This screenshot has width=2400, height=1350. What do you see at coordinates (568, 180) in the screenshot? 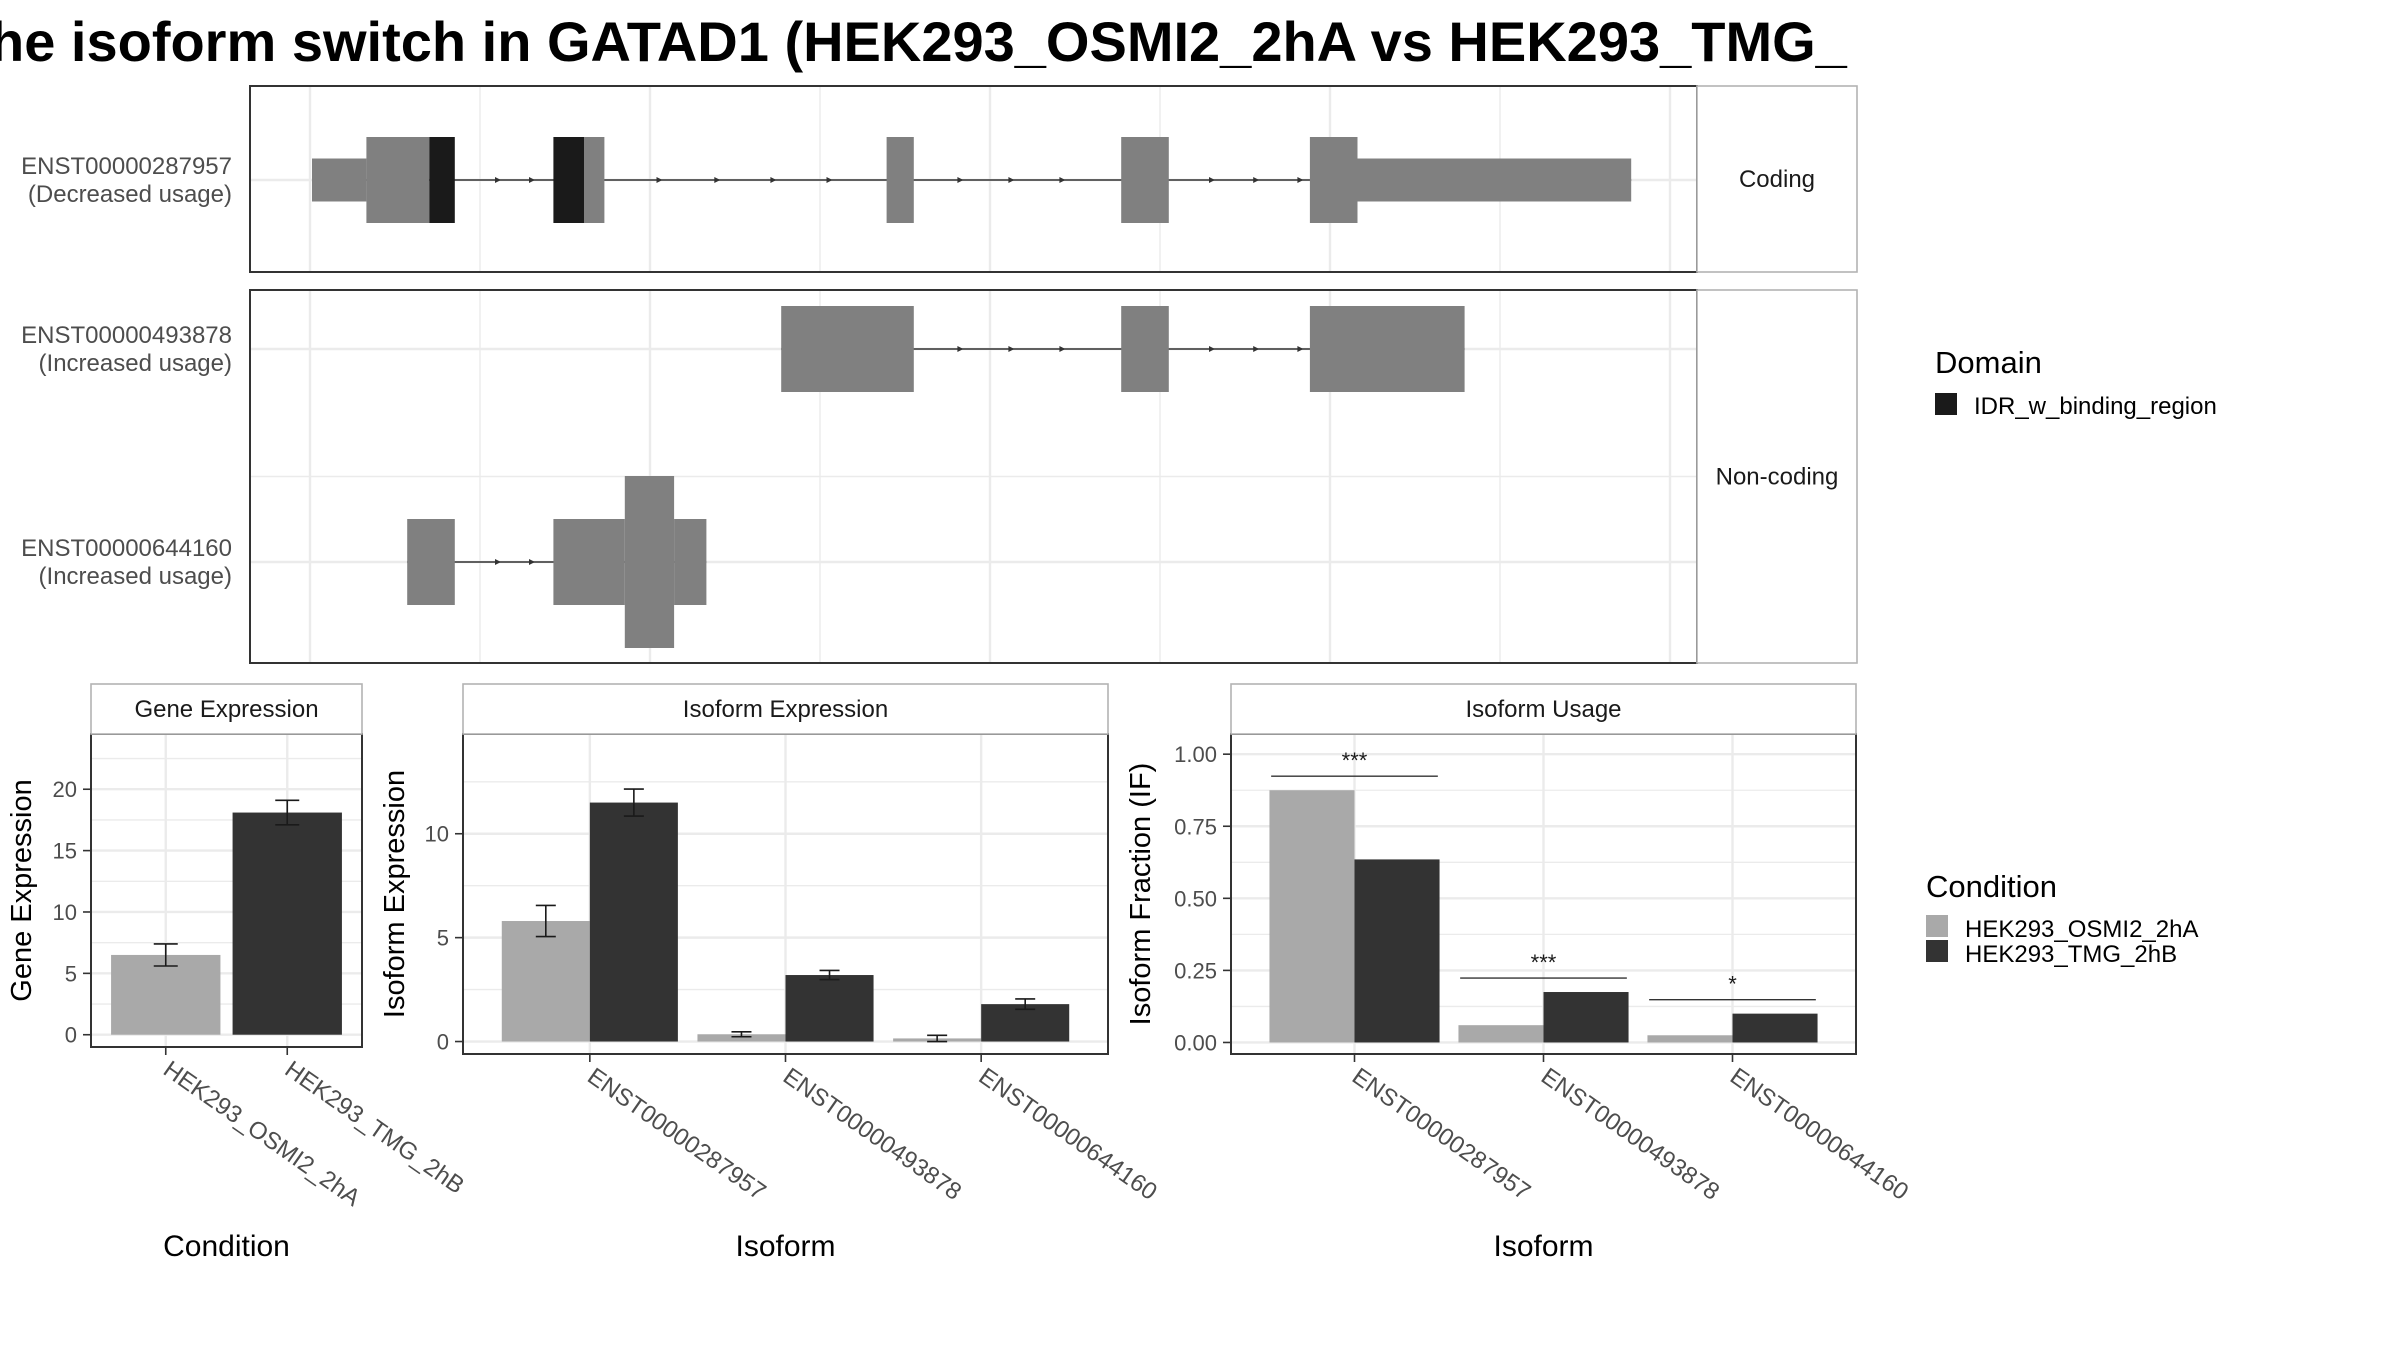
I see `domain-exon` at bounding box center [568, 180].